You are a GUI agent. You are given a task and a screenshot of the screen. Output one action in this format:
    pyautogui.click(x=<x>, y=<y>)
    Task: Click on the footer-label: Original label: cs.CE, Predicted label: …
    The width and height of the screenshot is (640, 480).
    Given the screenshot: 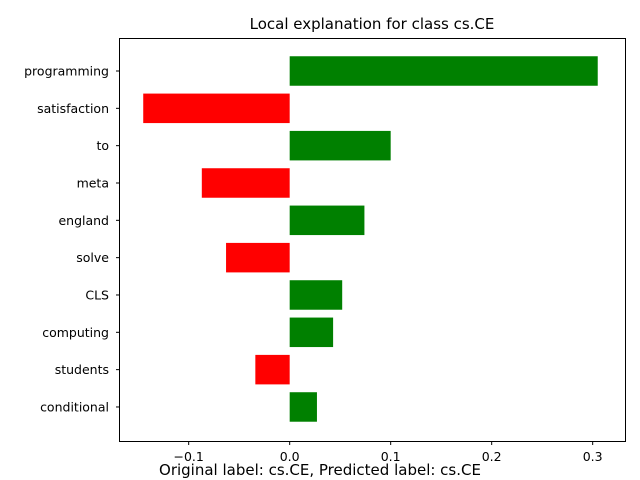 What is the action you would take?
    pyautogui.click(x=320, y=470)
    